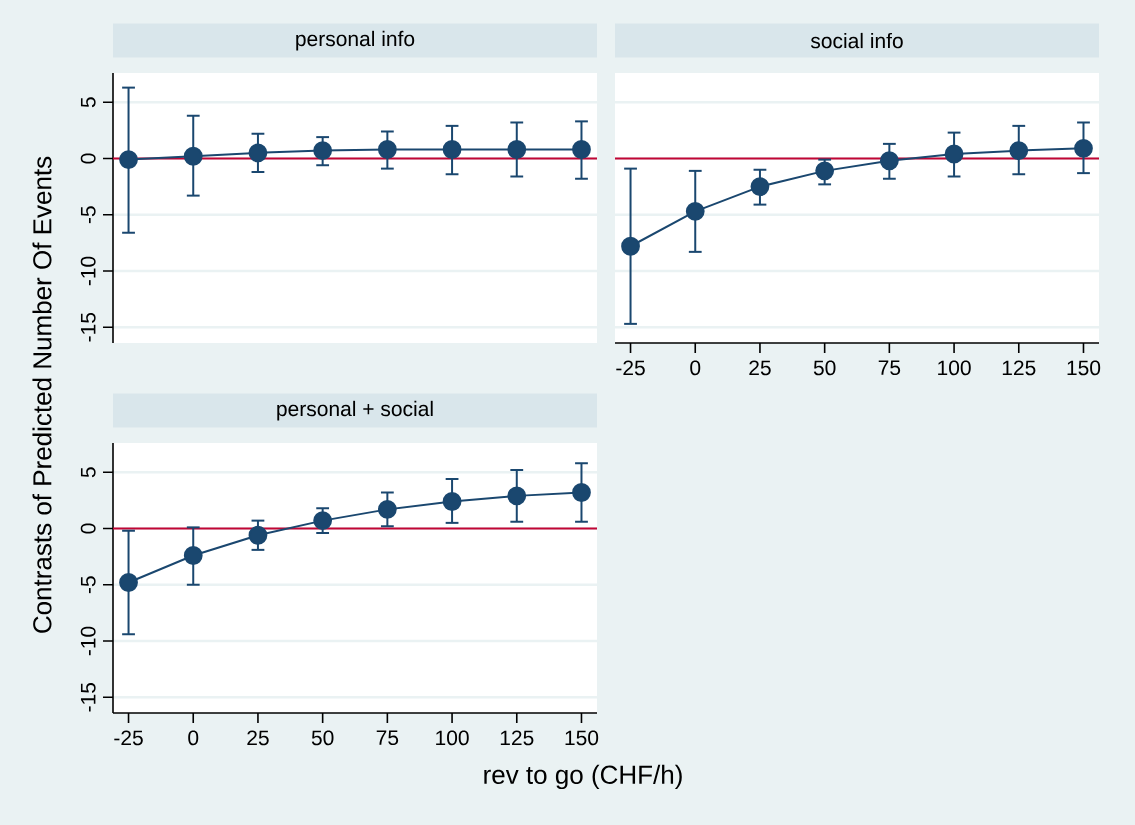 The width and height of the screenshot is (1135, 825). What do you see at coordinates (355, 410) in the screenshot?
I see `chart-title: personal + social` at bounding box center [355, 410].